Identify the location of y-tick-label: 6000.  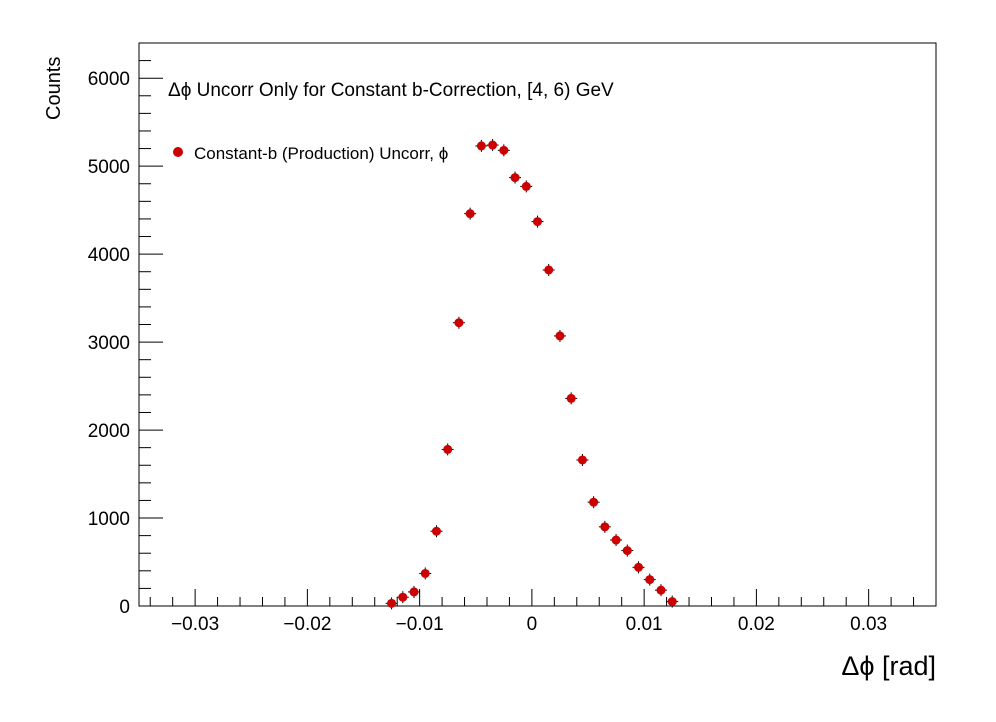
(109, 79).